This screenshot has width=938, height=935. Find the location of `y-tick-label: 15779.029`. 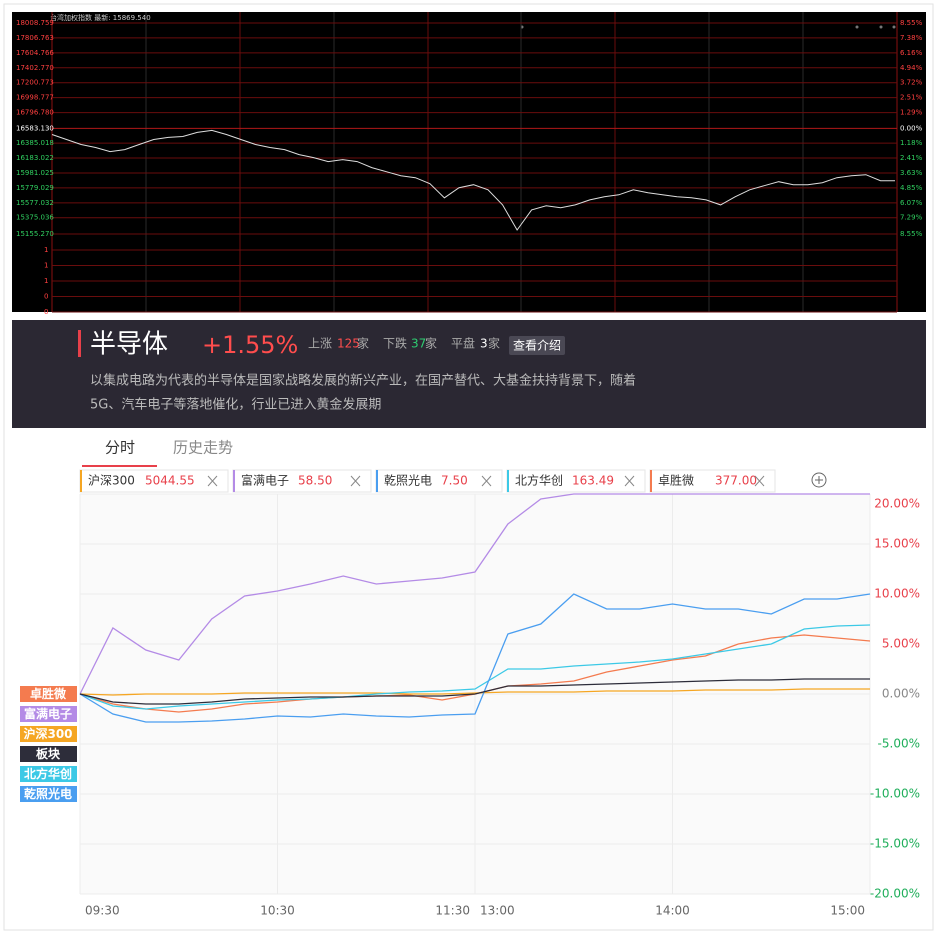

y-tick-label: 15779.029 is located at coordinates (35, 188).